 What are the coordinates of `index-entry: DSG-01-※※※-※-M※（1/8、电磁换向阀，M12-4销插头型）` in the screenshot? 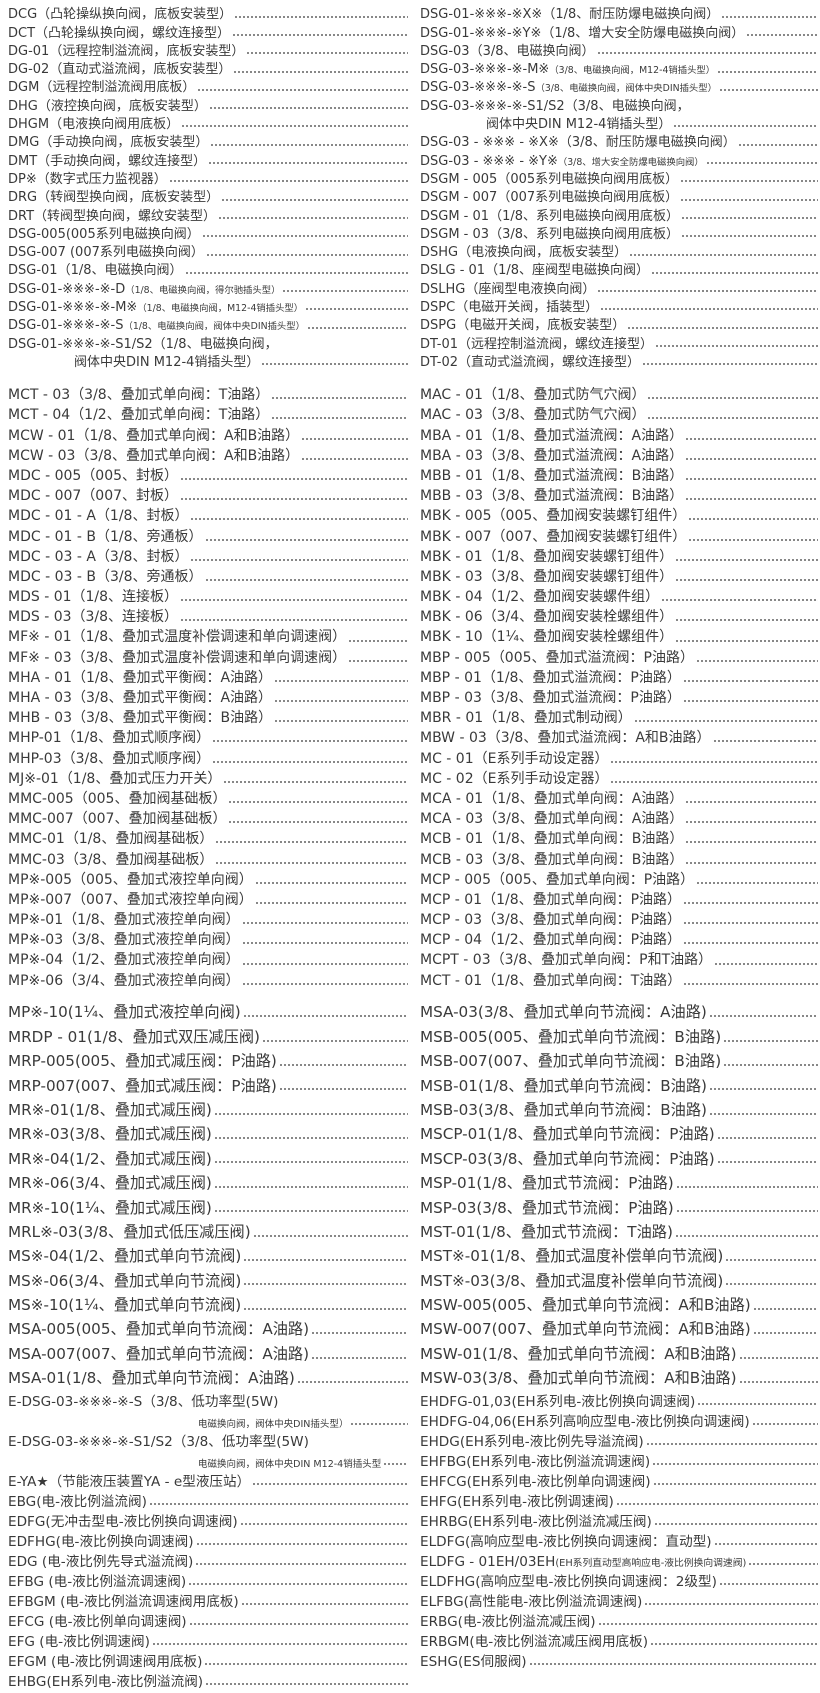 It's located at (208, 306).